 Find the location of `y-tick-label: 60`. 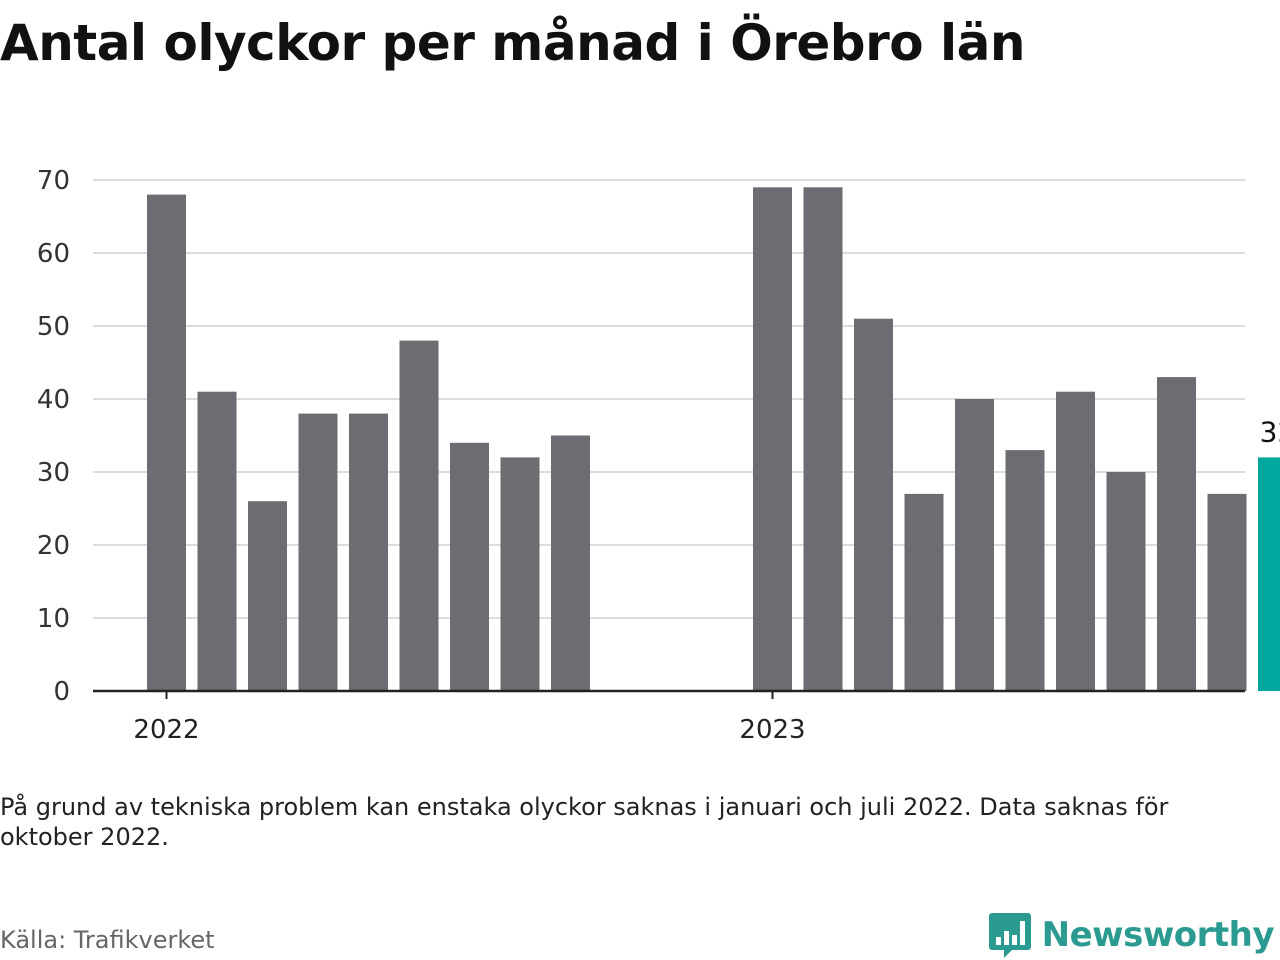

y-tick-label: 60 is located at coordinates (53, 254).